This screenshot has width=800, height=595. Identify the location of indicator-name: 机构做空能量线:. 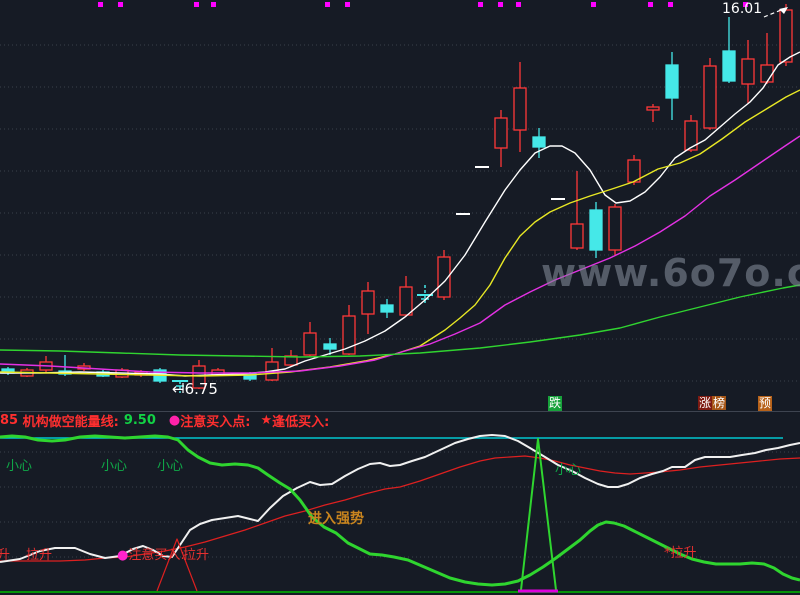
(70, 422).